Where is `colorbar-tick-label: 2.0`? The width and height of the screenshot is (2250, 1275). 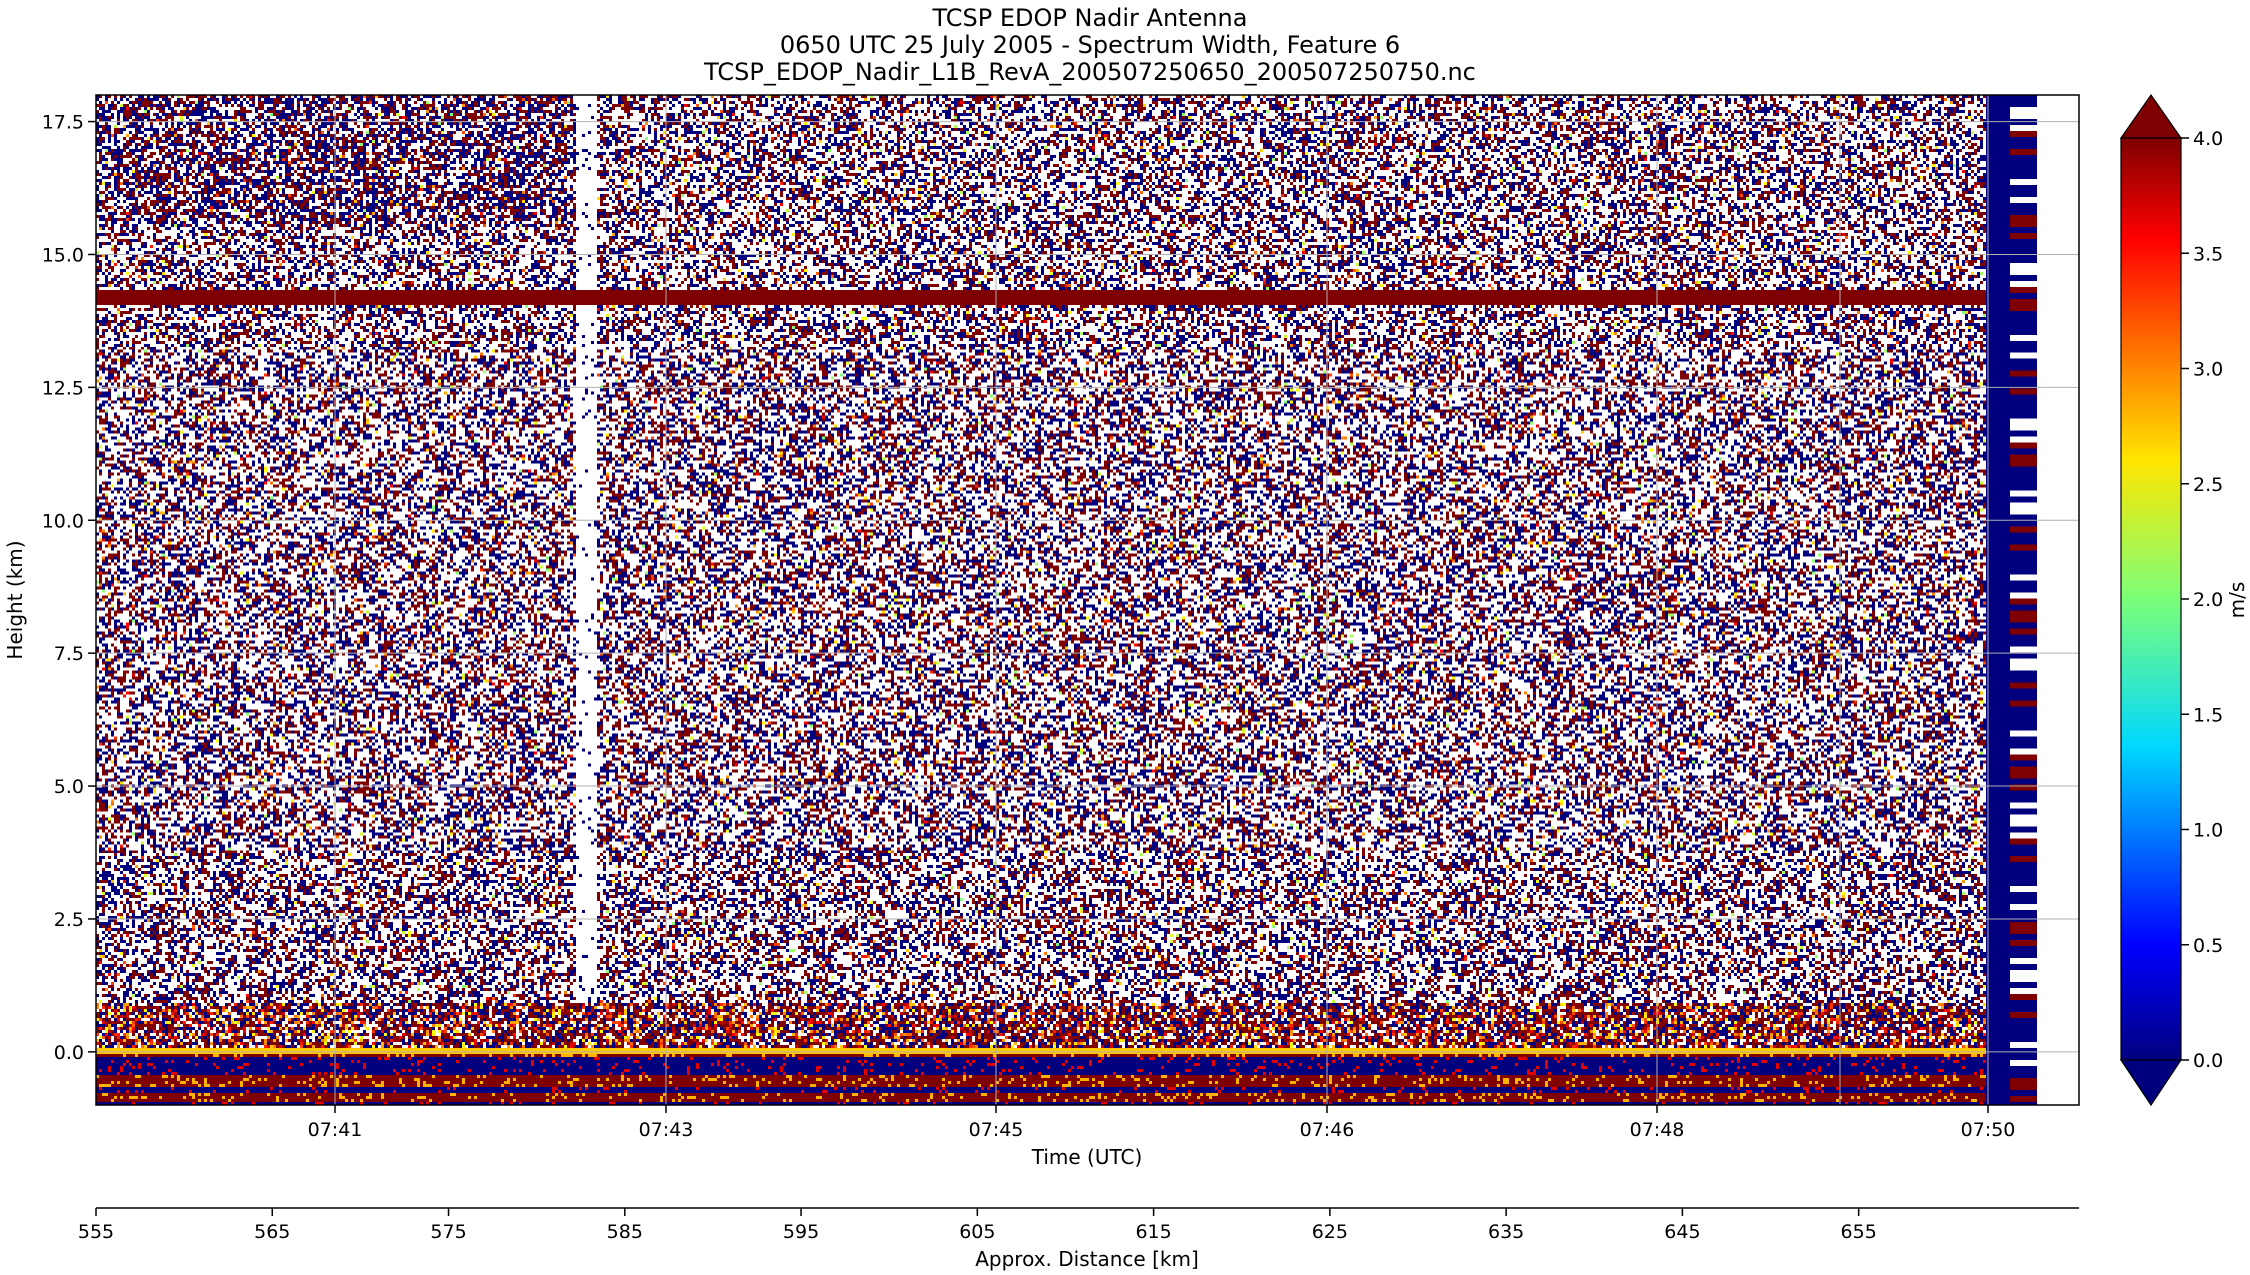
colorbar-tick-label: 2.0 is located at coordinates (2208, 600).